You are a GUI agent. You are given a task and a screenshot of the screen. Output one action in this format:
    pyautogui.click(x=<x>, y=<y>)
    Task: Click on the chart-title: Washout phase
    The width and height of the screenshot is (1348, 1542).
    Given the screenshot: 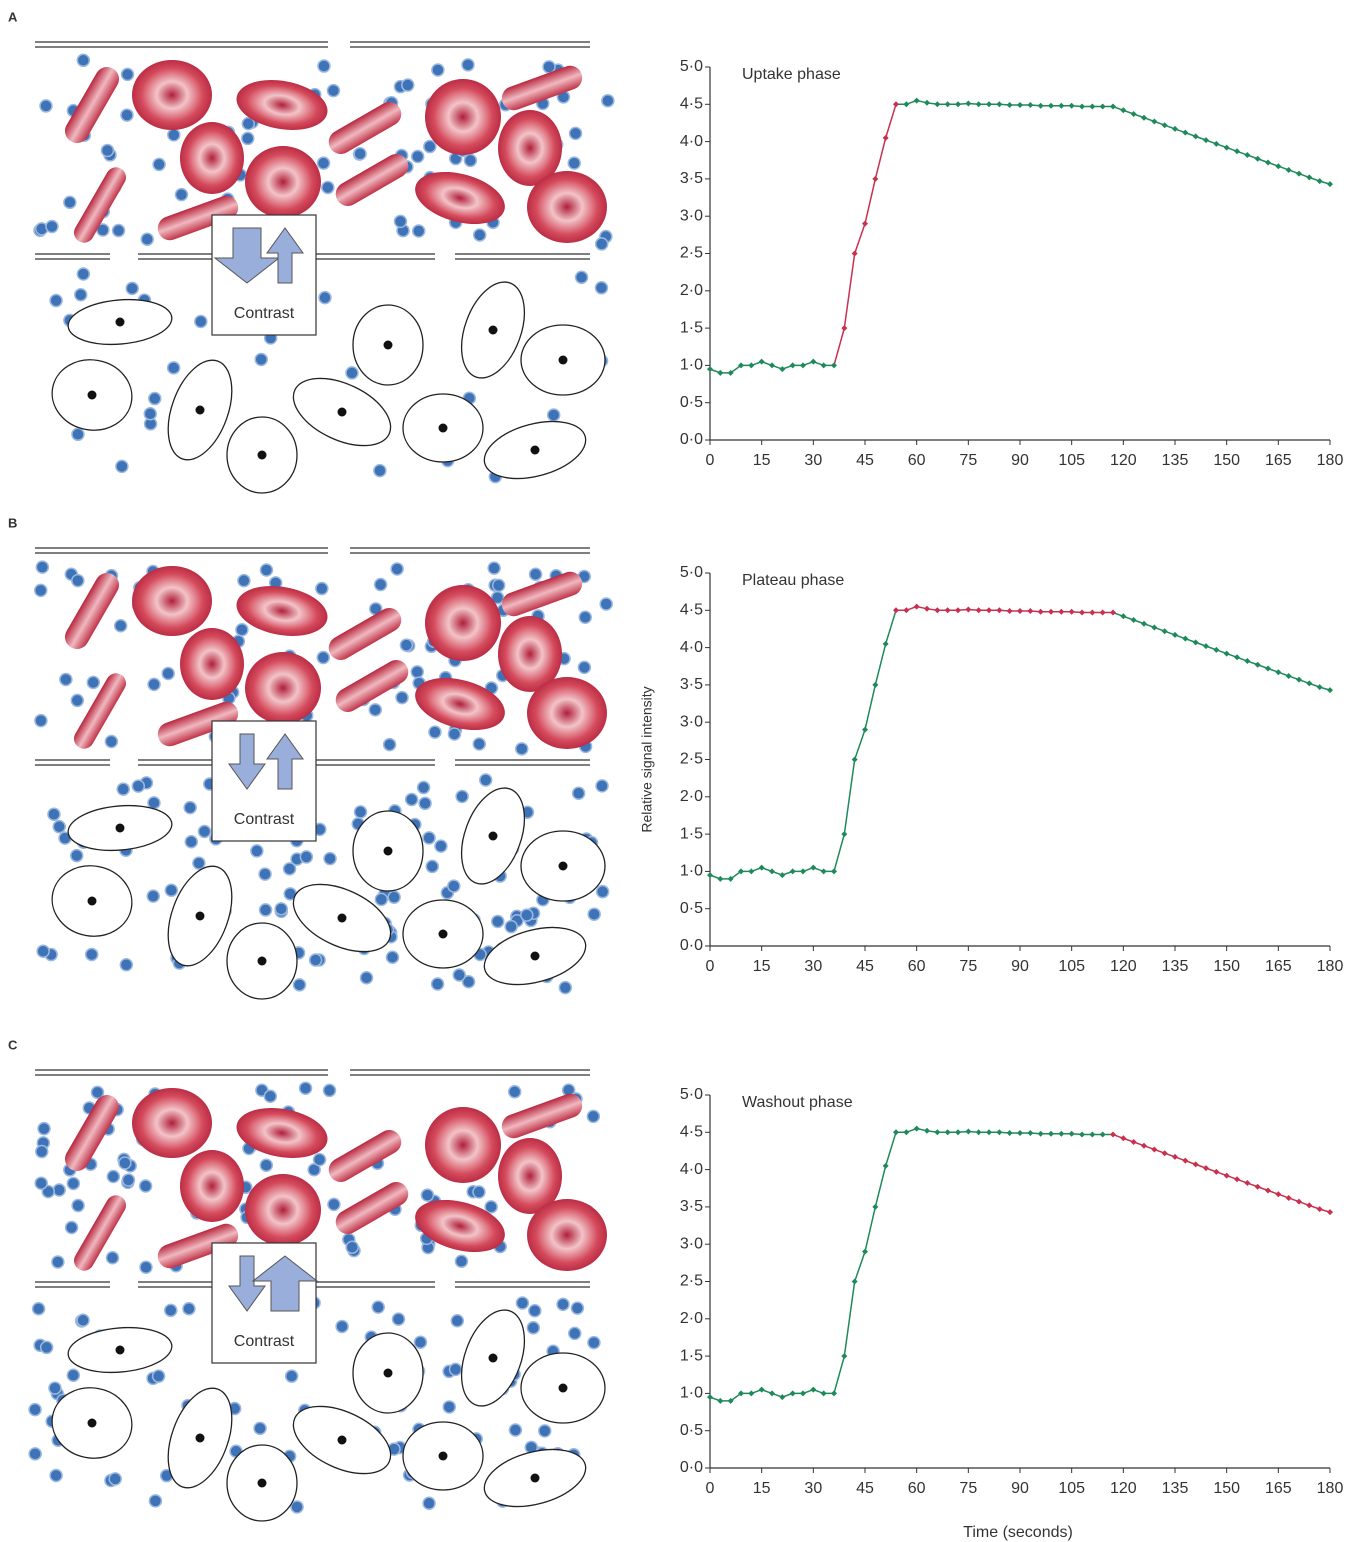 What is the action you would take?
    pyautogui.click(x=797, y=1102)
    